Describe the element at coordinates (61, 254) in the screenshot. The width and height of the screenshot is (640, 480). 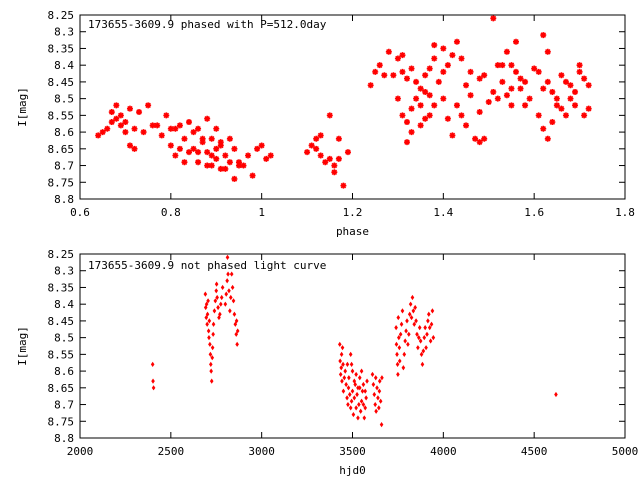
I see `y-tick-label: 8.25` at that location.